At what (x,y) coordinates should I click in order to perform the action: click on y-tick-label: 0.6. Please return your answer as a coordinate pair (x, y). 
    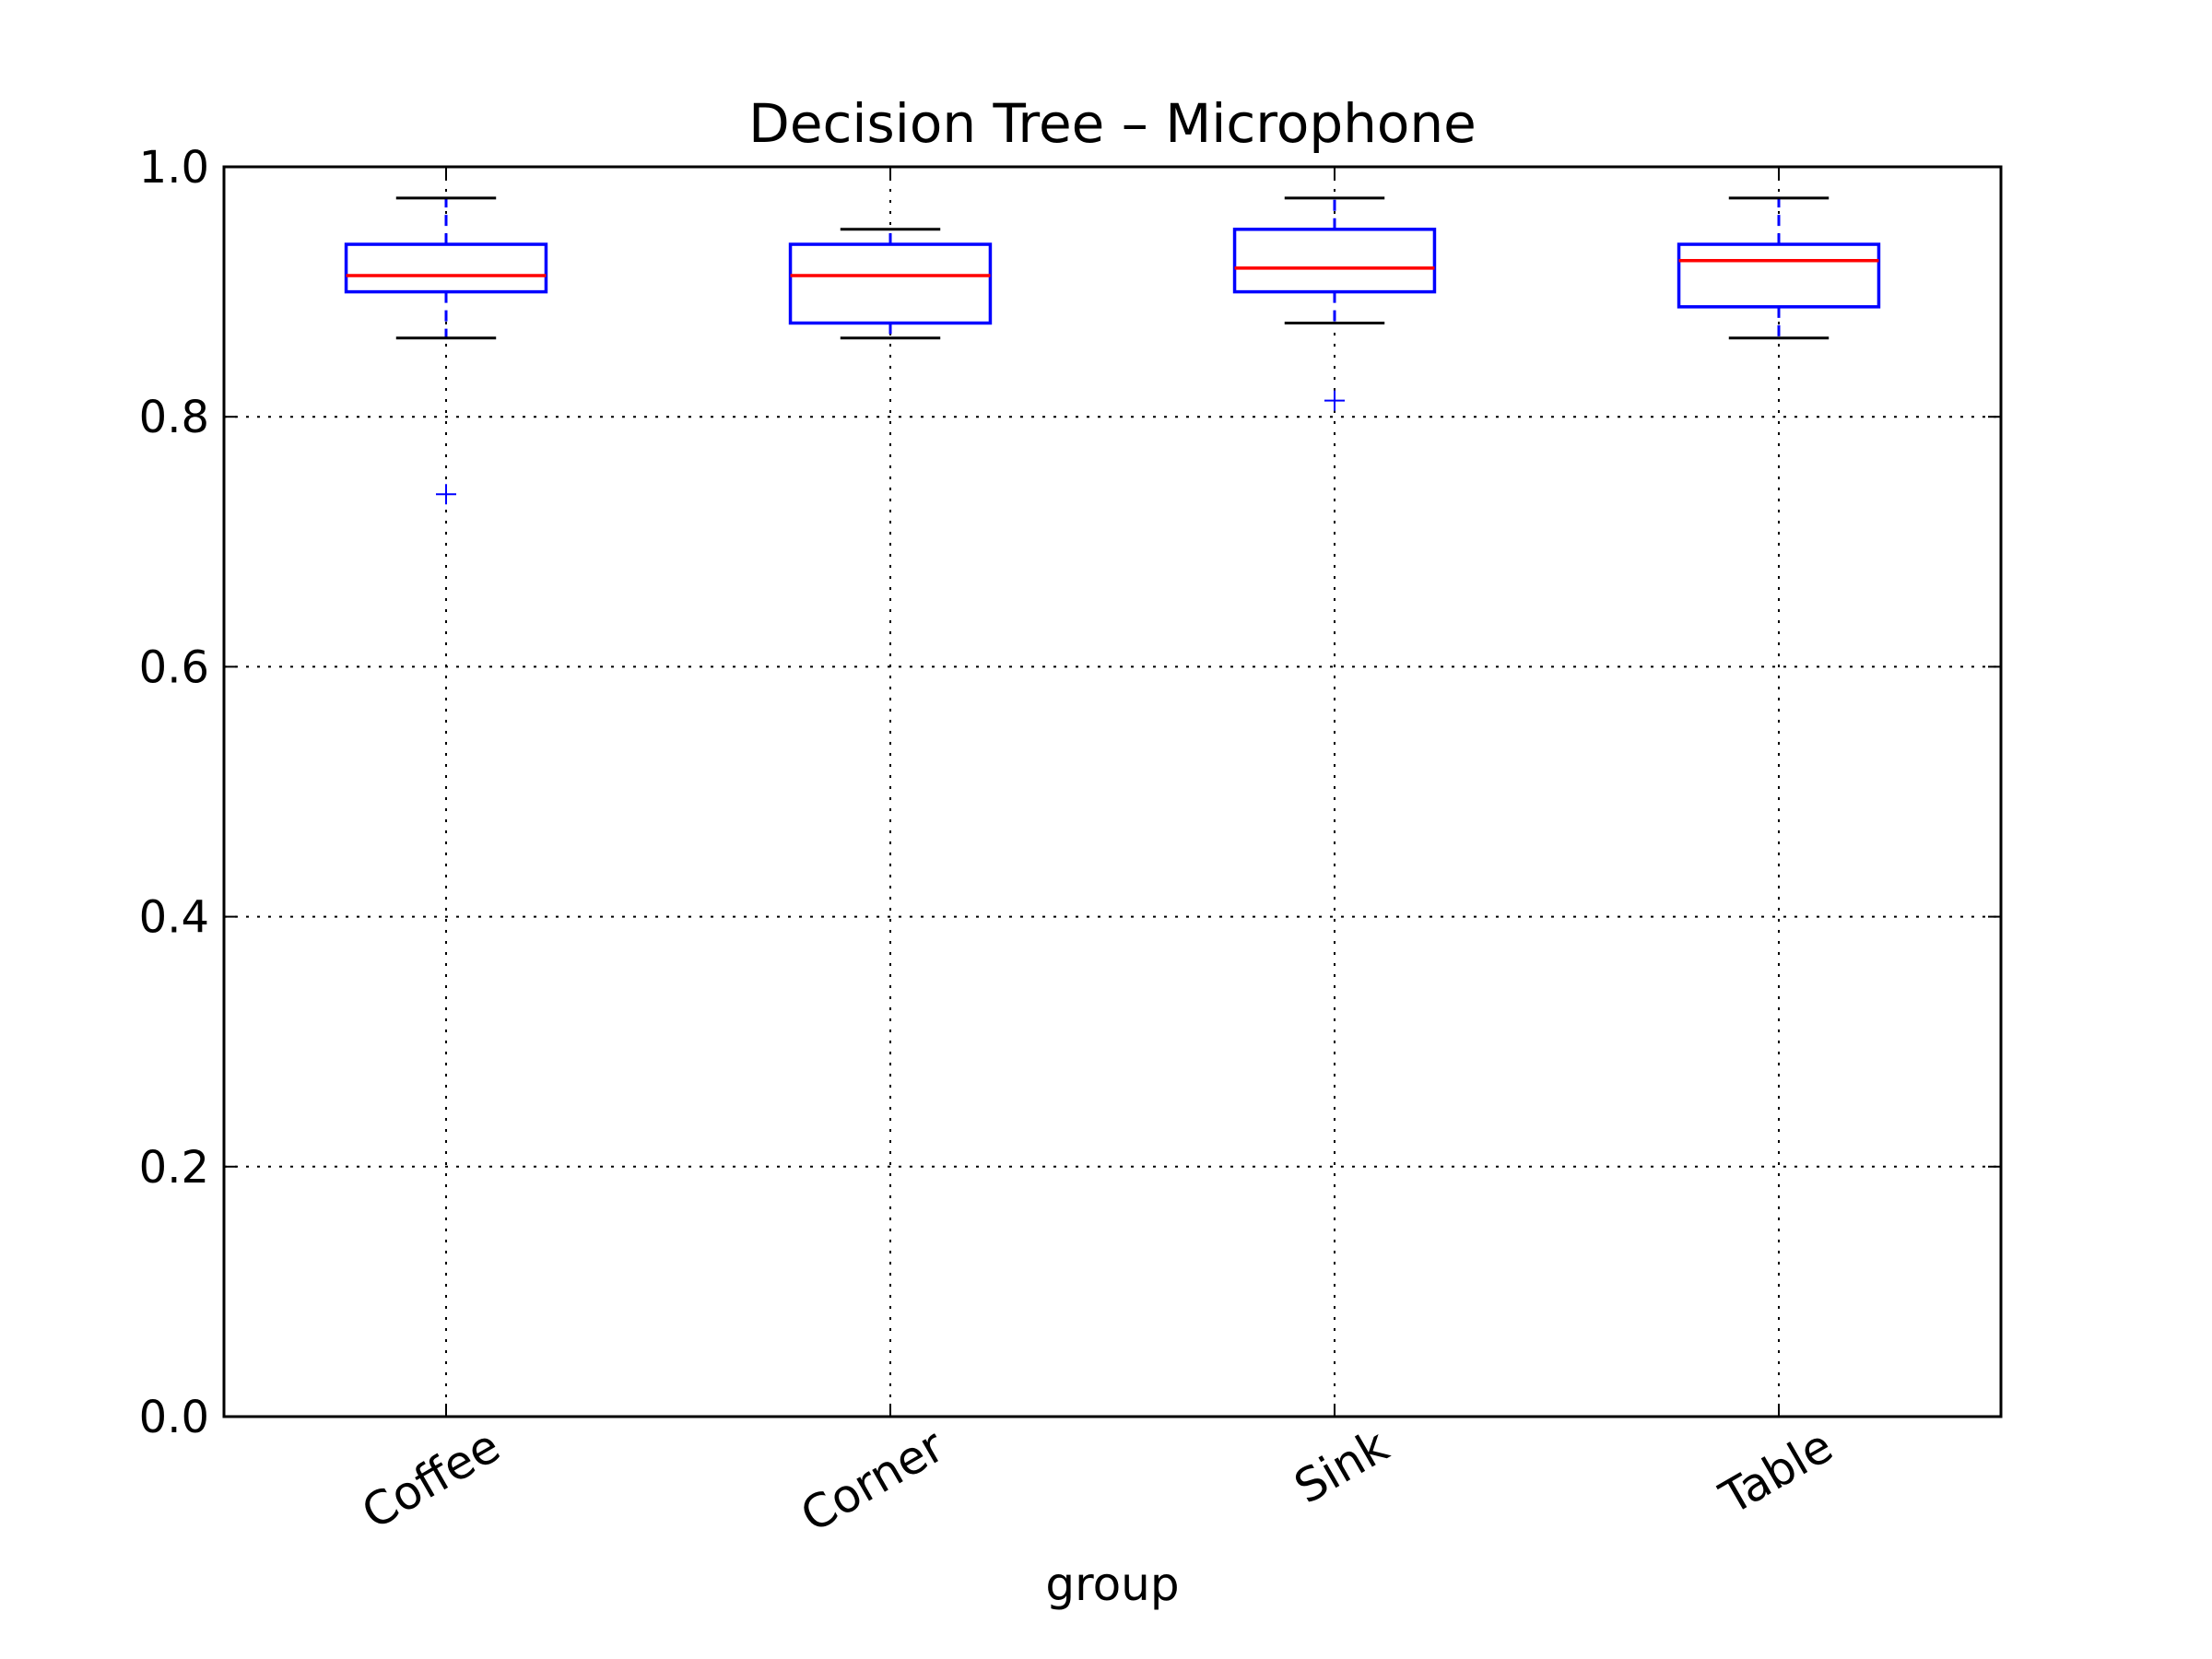
    Looking at the image, I should click on (174, 667).